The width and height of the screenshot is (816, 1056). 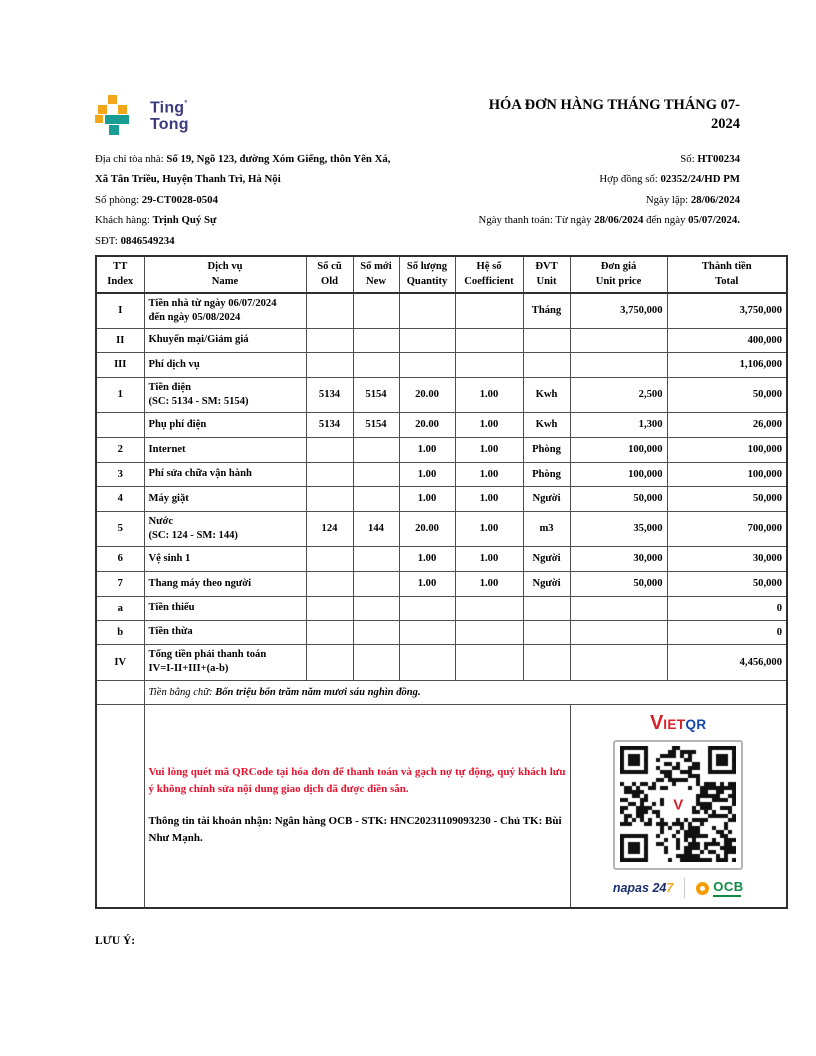 I want to click on contract-number: Hợp đồng số: 02352/24/HD PM, so click(x=669, y=179).